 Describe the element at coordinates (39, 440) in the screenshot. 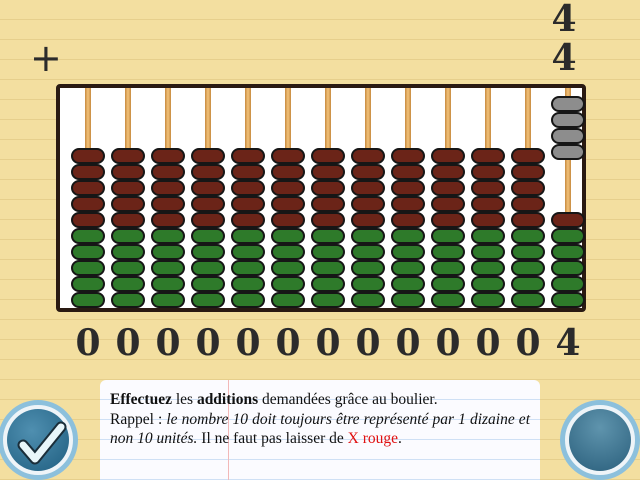

I see `validate-button` at that location.